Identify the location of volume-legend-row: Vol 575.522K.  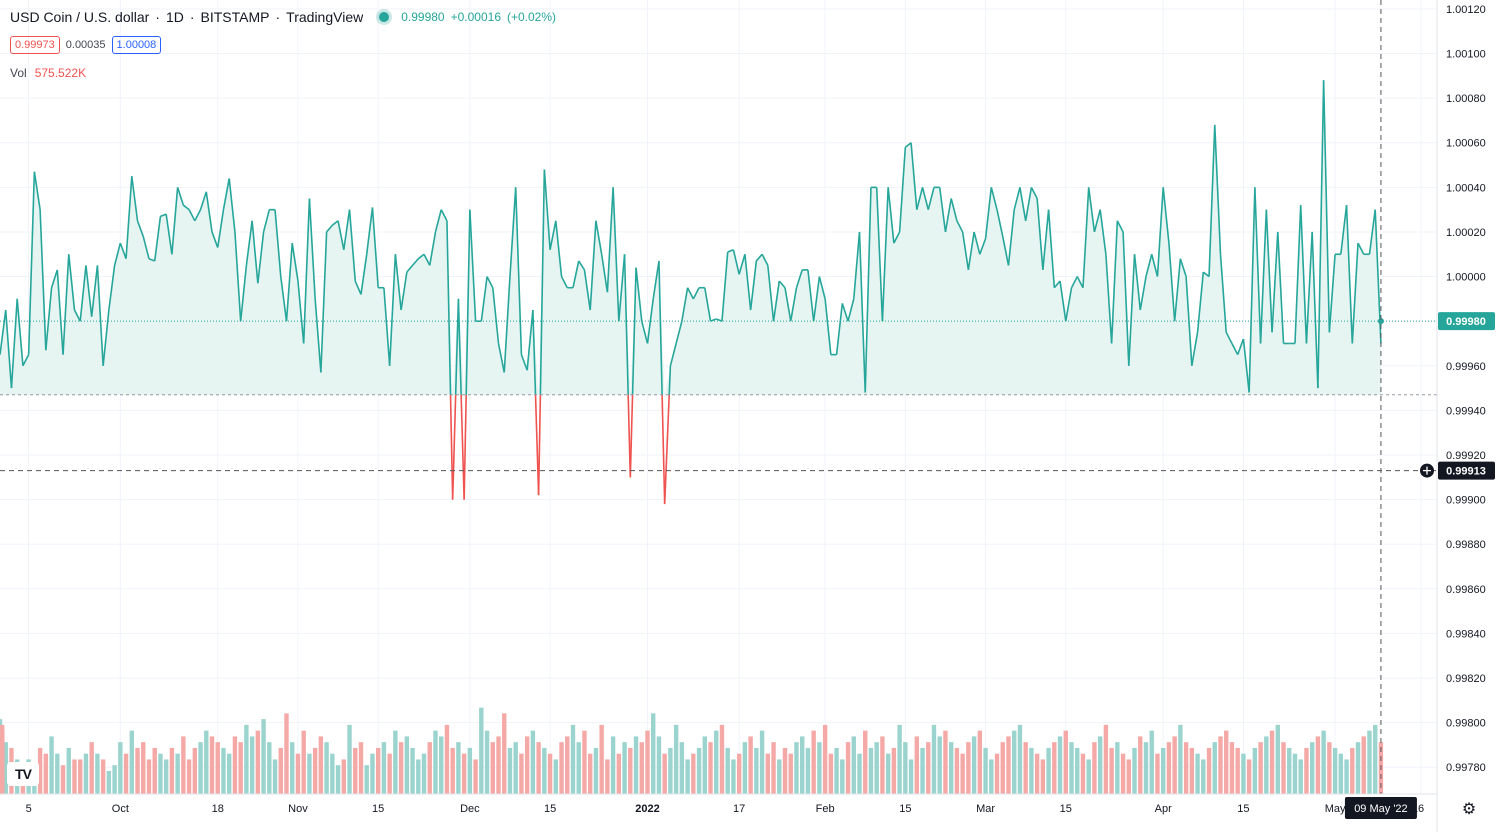
(48, 73).